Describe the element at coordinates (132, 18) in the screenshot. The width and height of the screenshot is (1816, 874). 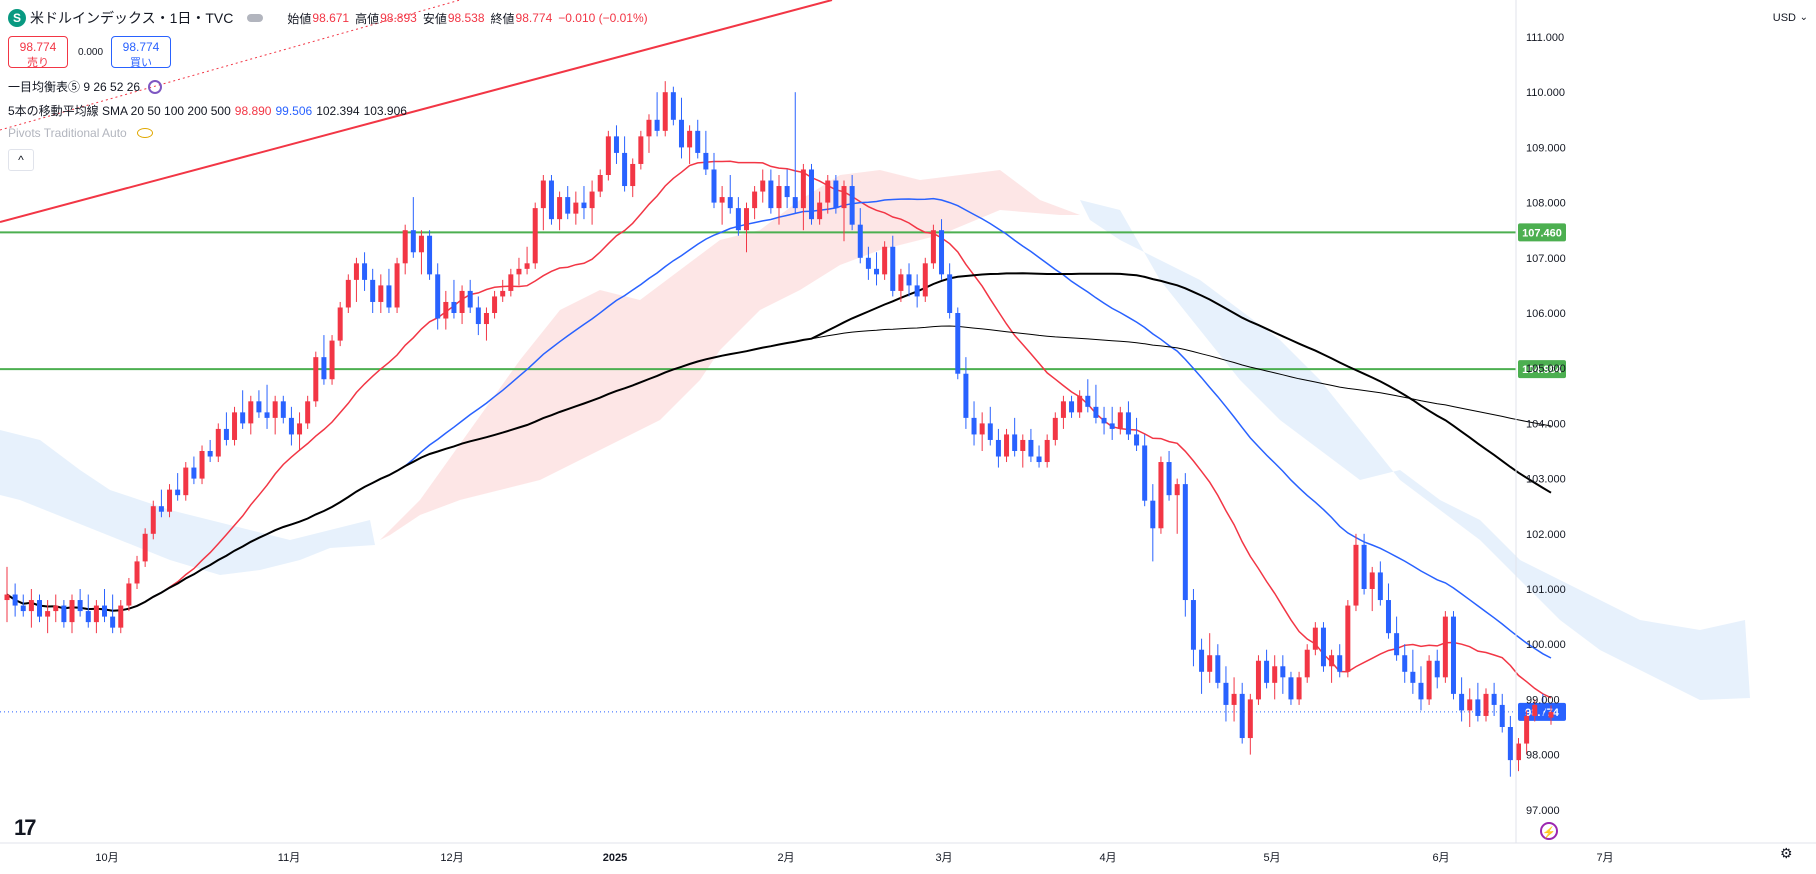
I see `symbol-title: 米ドルインデックス・1日・TVC` at that location.